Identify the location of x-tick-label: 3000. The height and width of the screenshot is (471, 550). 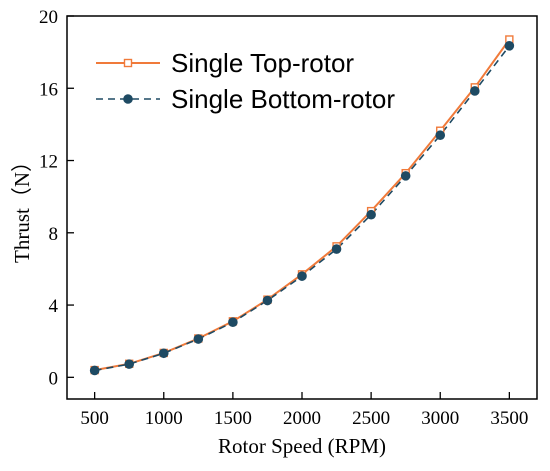
(440, 418).